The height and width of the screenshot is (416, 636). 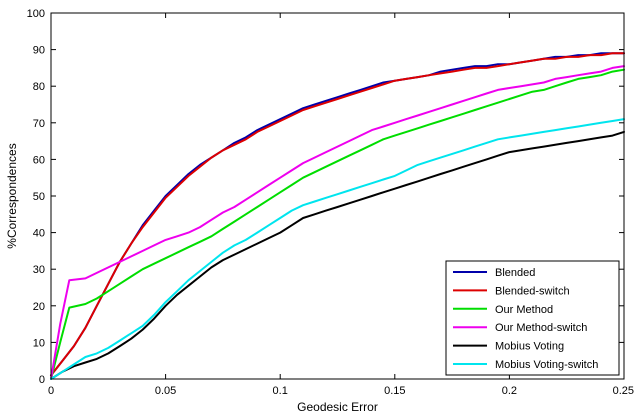 I want to click on y-tick-label: 0, so click(x=42, y=380).